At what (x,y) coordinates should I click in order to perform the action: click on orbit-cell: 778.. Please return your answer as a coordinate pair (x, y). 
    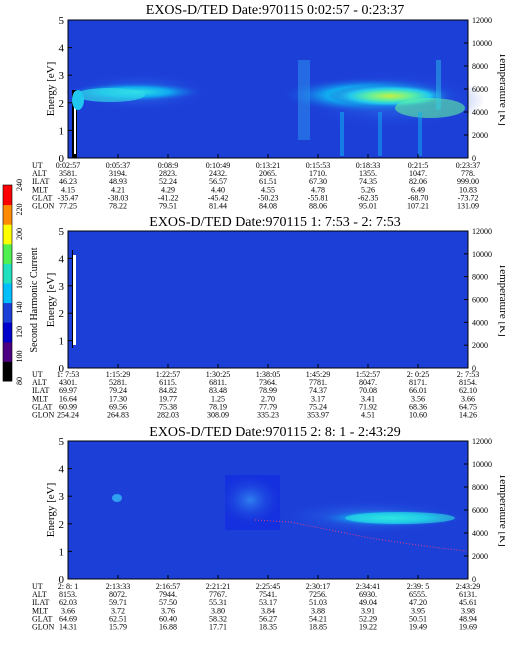
    Looking at the image, I should click on (468, 173).